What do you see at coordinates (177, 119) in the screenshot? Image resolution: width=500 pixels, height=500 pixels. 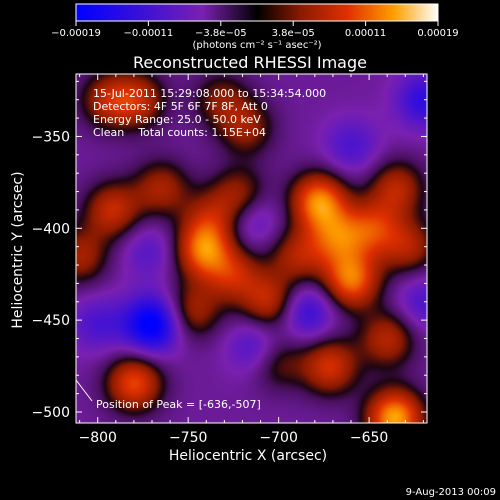 I see `info-energy: Energy Range: 25.0 - 50.0 keV` at bounding box center [177, 119].